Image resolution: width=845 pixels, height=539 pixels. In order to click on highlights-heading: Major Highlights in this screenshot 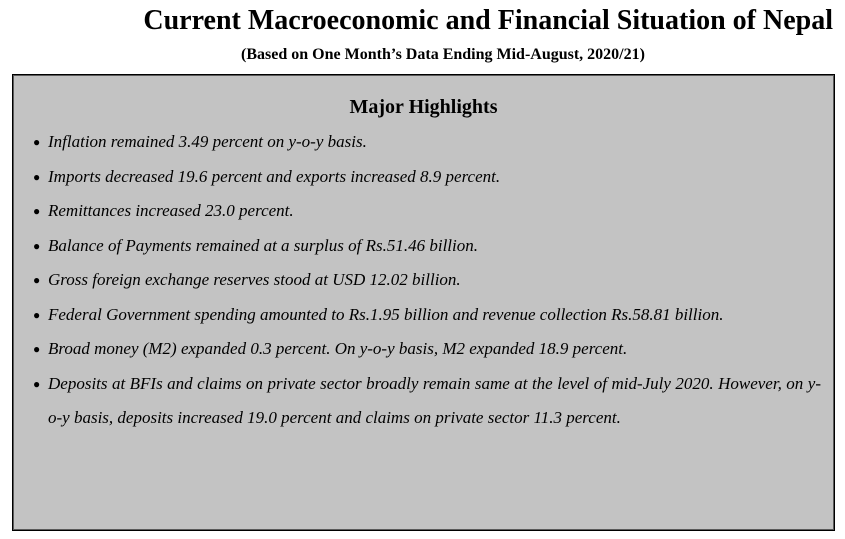, I will do `click(423, 107)`.